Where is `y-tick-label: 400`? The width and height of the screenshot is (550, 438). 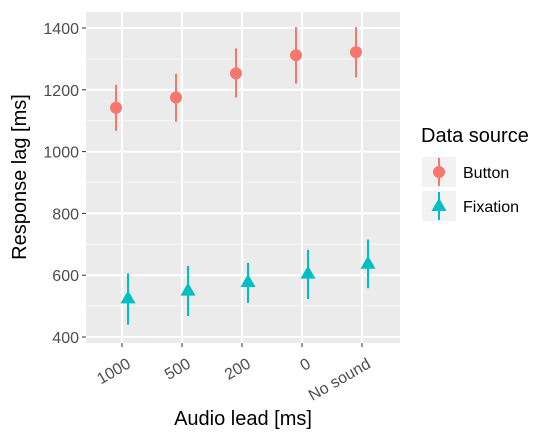 y-tick-label: 400 is located at coordinates (65, 338).